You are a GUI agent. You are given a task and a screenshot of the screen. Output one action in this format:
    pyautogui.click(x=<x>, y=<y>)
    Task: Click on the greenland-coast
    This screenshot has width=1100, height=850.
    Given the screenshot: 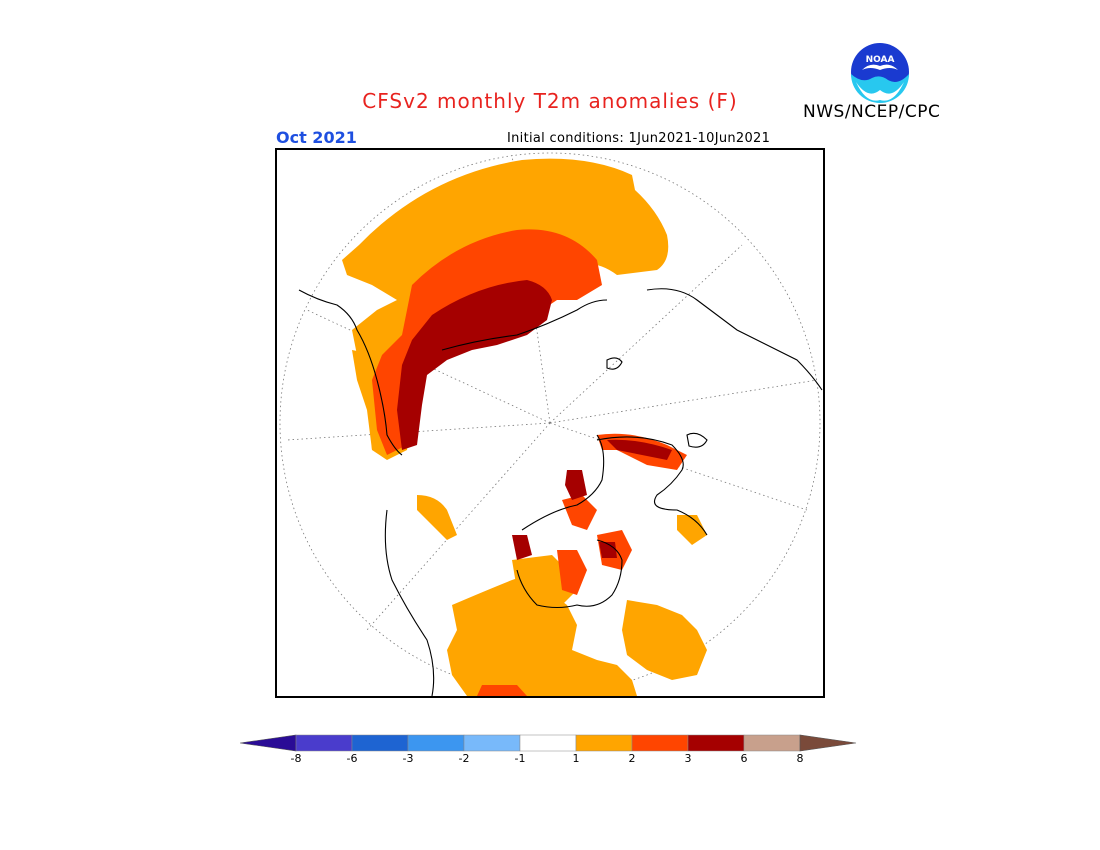 What is the action you would take?
    pyautogui.click(x=563, y=482)
    